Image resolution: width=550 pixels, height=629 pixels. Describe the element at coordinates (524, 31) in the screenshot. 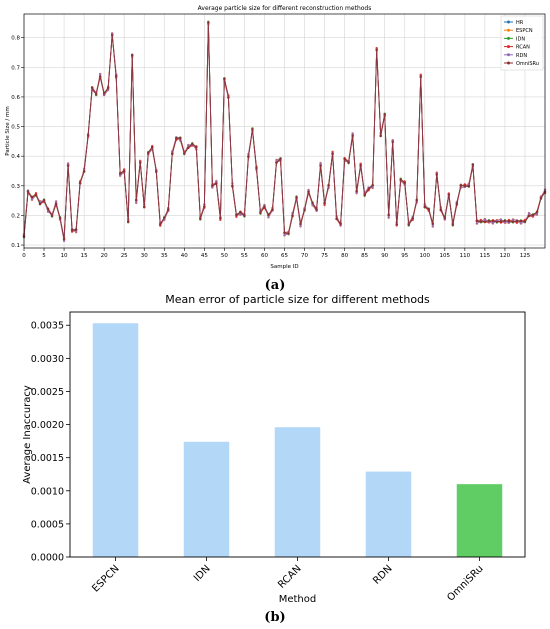

I see `legend-label-espcn: ESPCN` at that location.